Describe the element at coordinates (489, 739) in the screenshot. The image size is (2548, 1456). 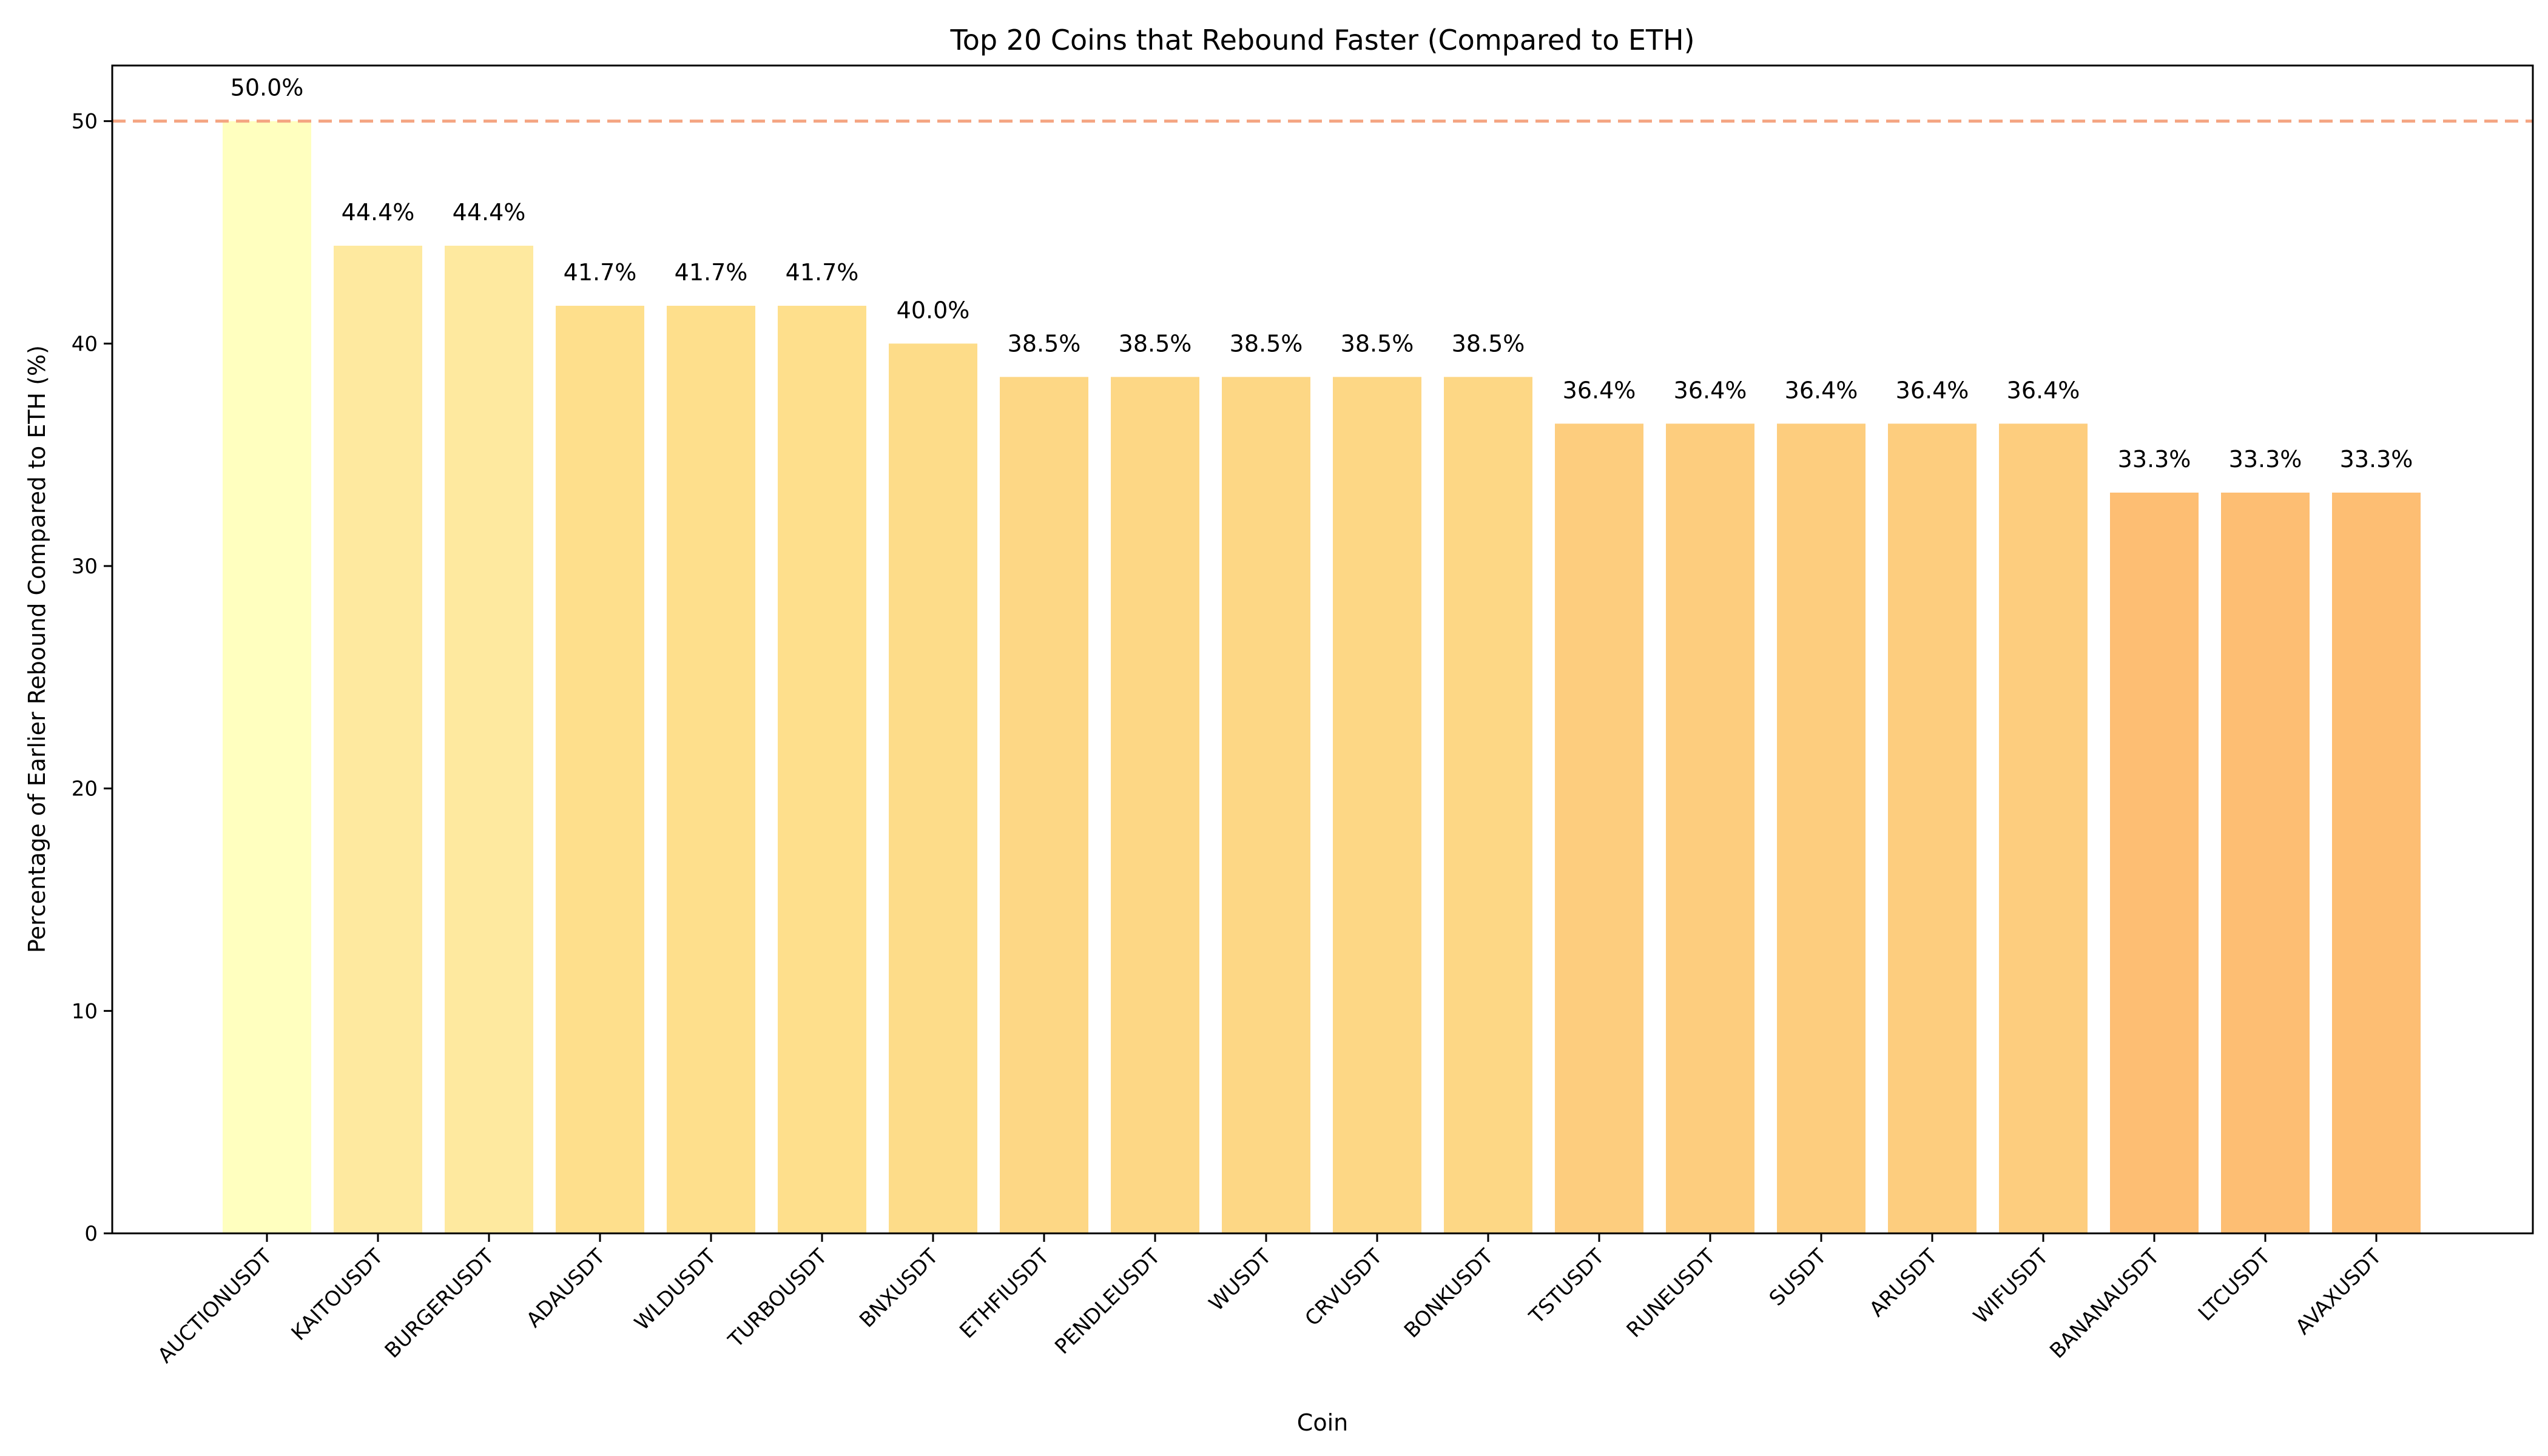
I see `bar-burgerusdt` at that location.